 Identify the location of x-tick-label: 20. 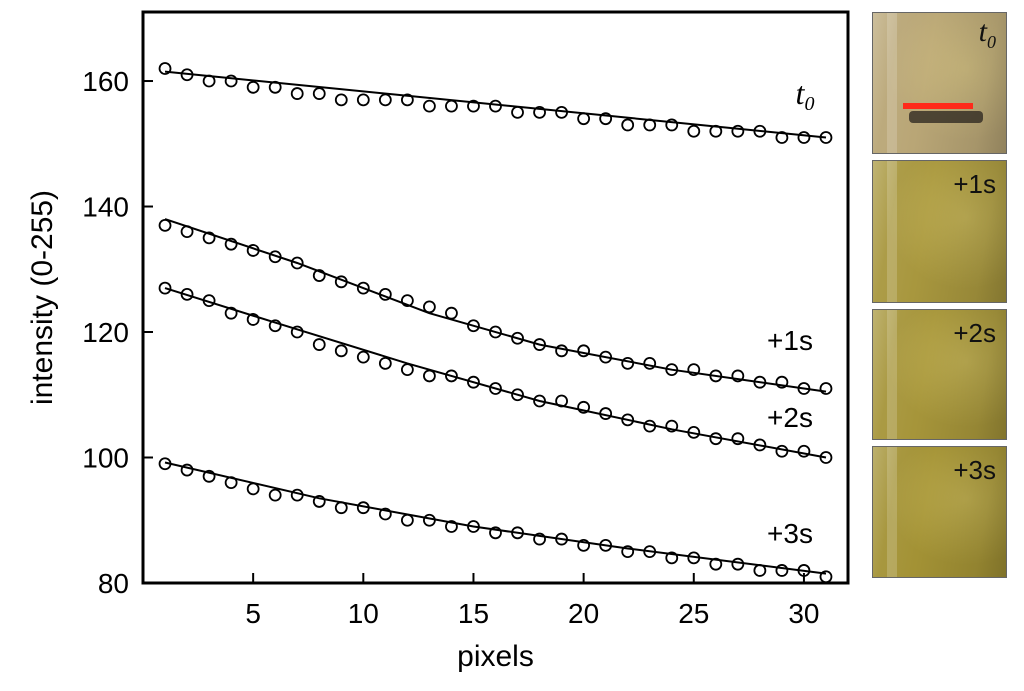
(583, 613).